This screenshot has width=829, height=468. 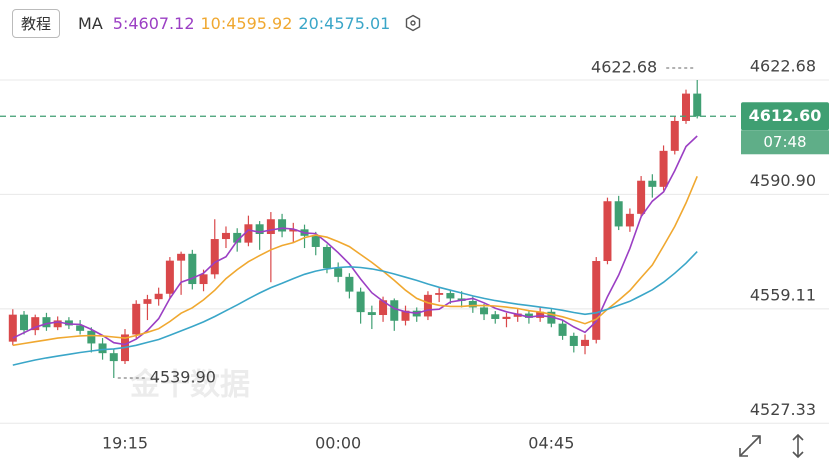 I want to click on settings-icon, so click(x=413, y=23).